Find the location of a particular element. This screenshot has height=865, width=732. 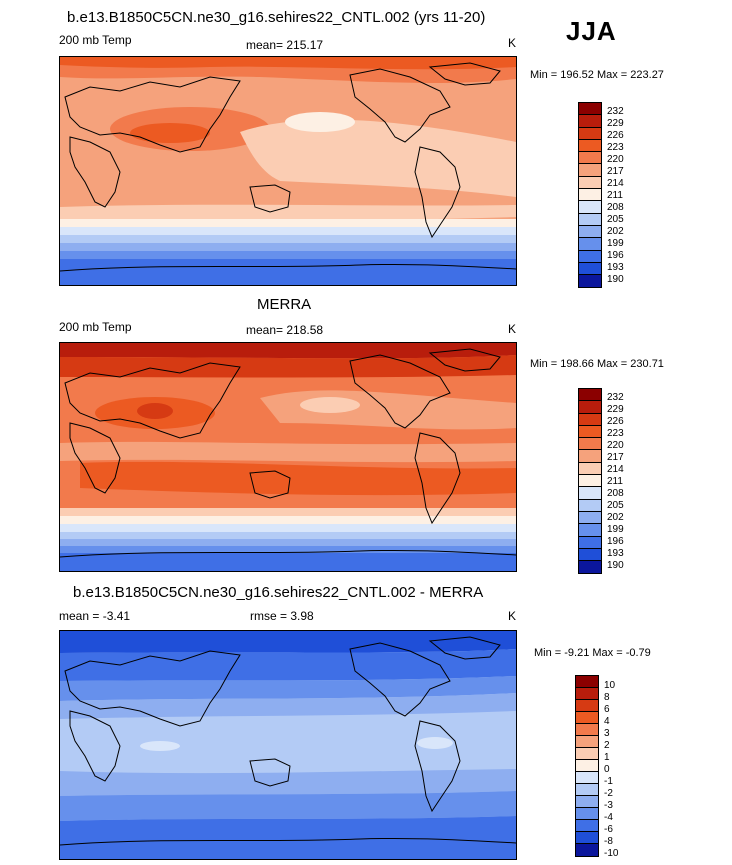

panel3-colorbar-label: 1 is located at coordinates (607, 757).